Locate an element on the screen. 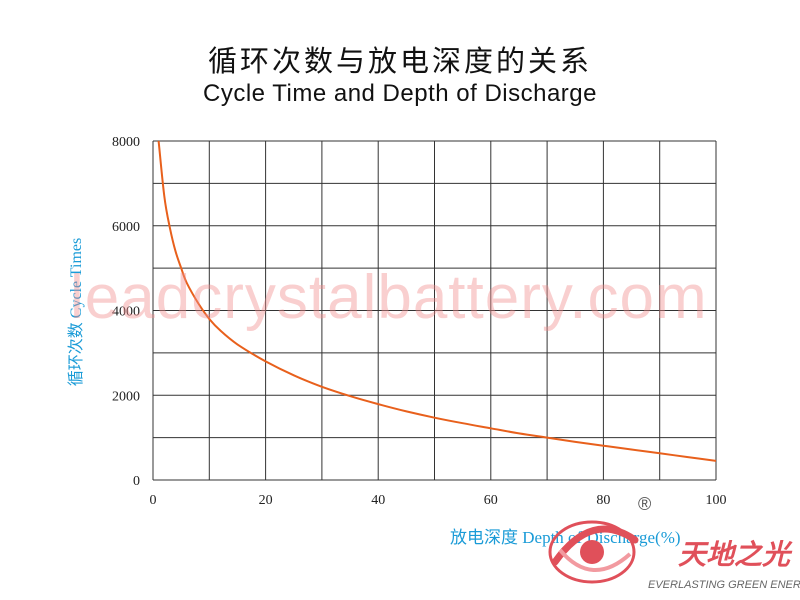 Image resolution: width=800 pixels, height=600 pixels. x-tick-label: 60 is located at coordinates (491, 500).